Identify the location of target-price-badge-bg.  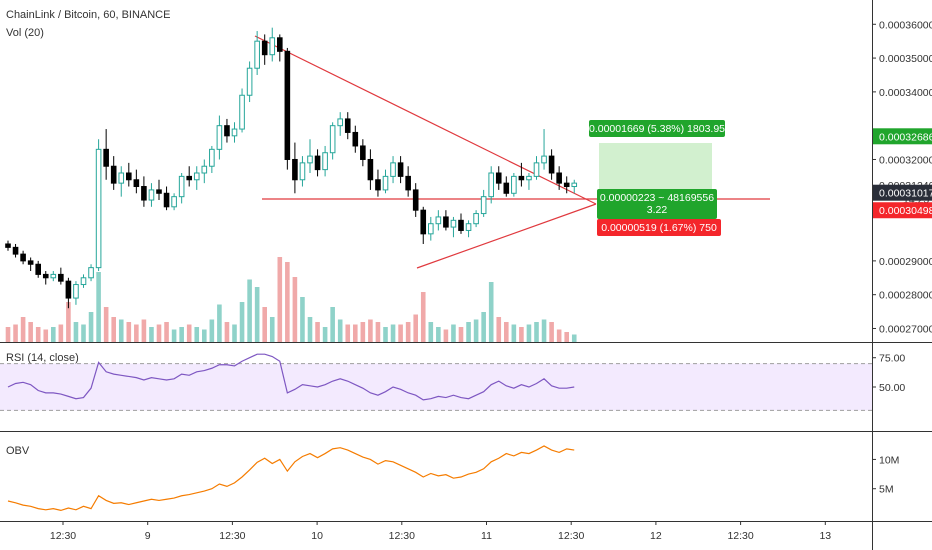
(902, 136).